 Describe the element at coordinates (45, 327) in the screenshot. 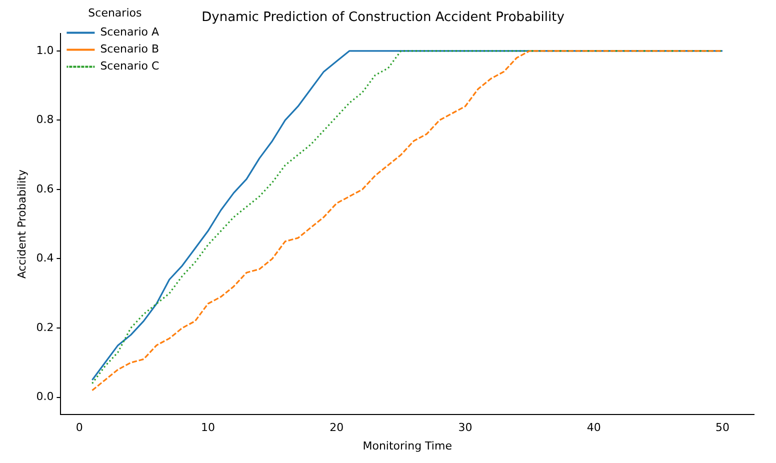

I see `y-tick-label: 0.2` at that location.